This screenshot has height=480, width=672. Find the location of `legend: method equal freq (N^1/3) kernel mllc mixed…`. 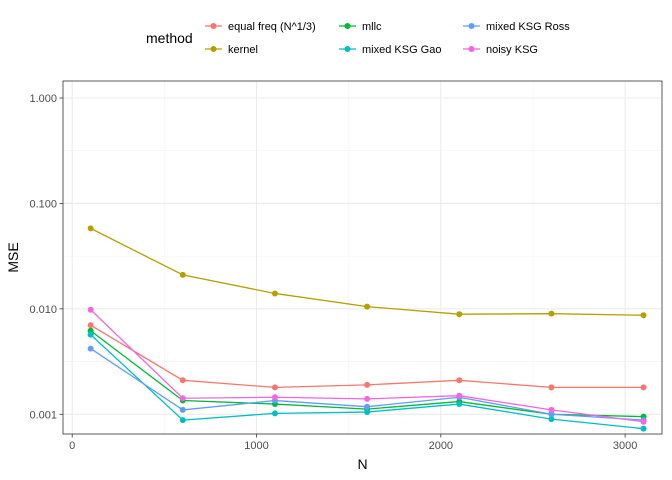

legend: method equal freq (N^1/3) kernel mllc mixed… is located at coordinates (358, 38).